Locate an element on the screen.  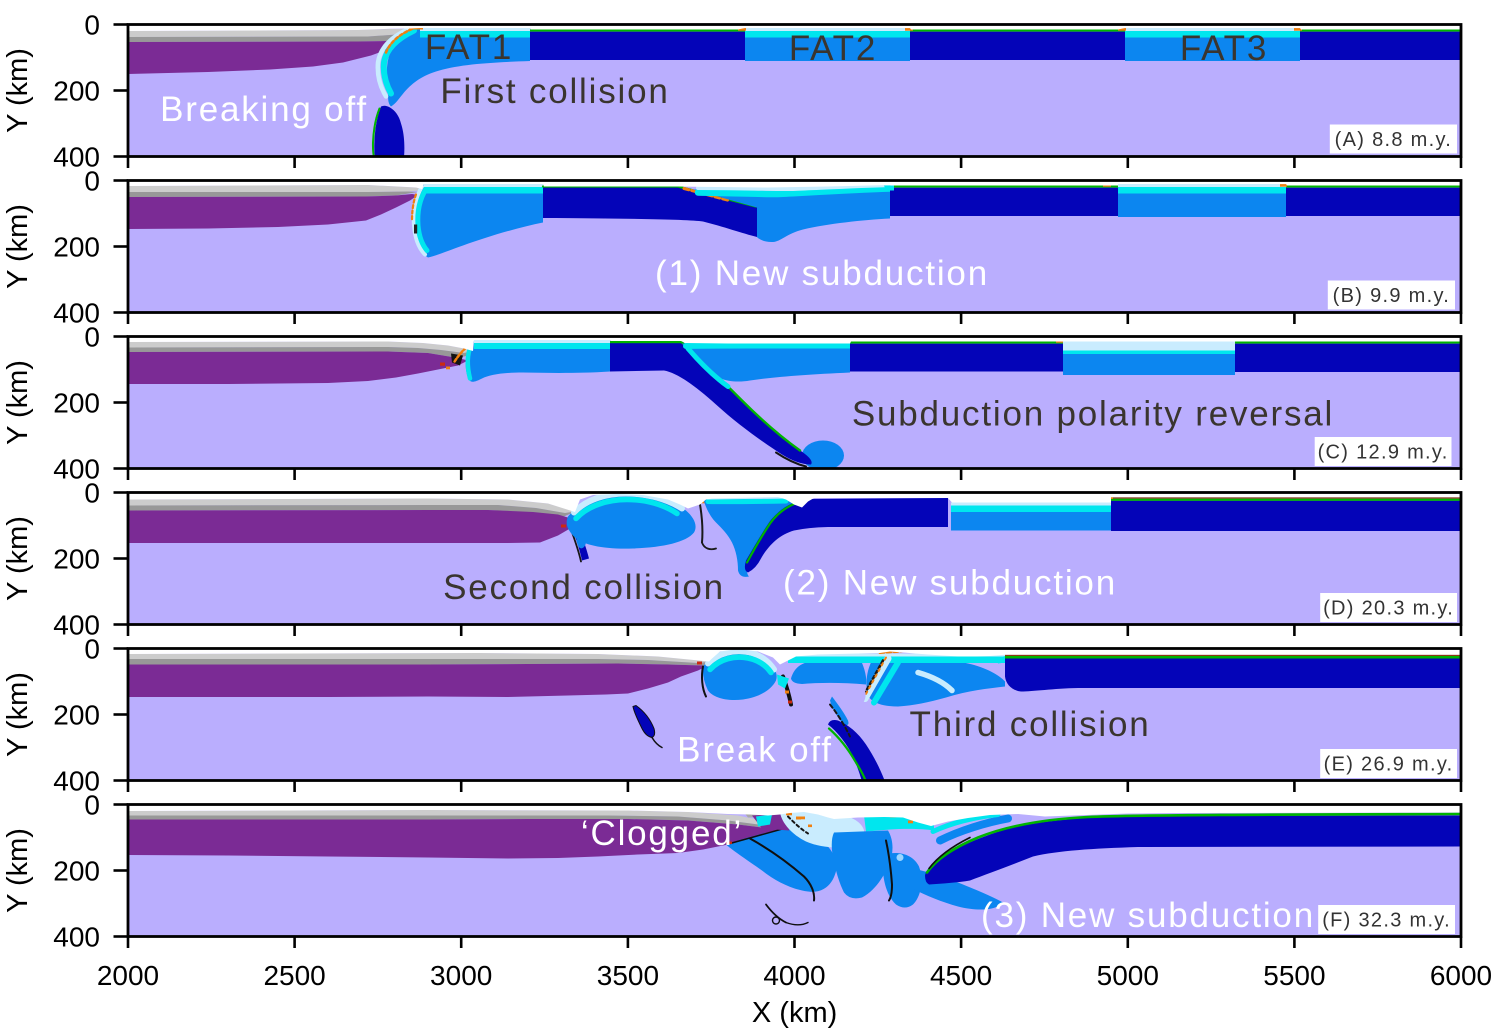
svg-text: 2000 is located at coordinates (128, 975).